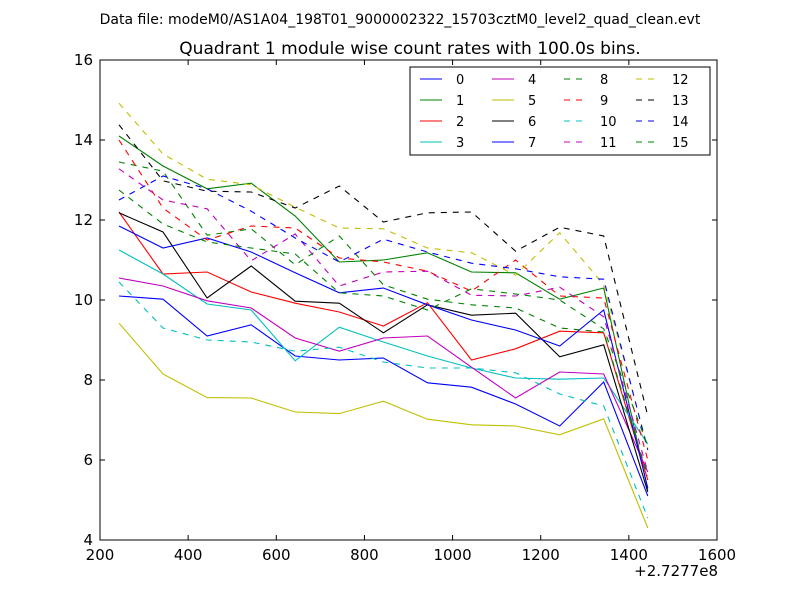  What do you see at coordinates (532, 122) in the screenshot?
I see `legend-label-6: 6` at bounding box center [532, 122].